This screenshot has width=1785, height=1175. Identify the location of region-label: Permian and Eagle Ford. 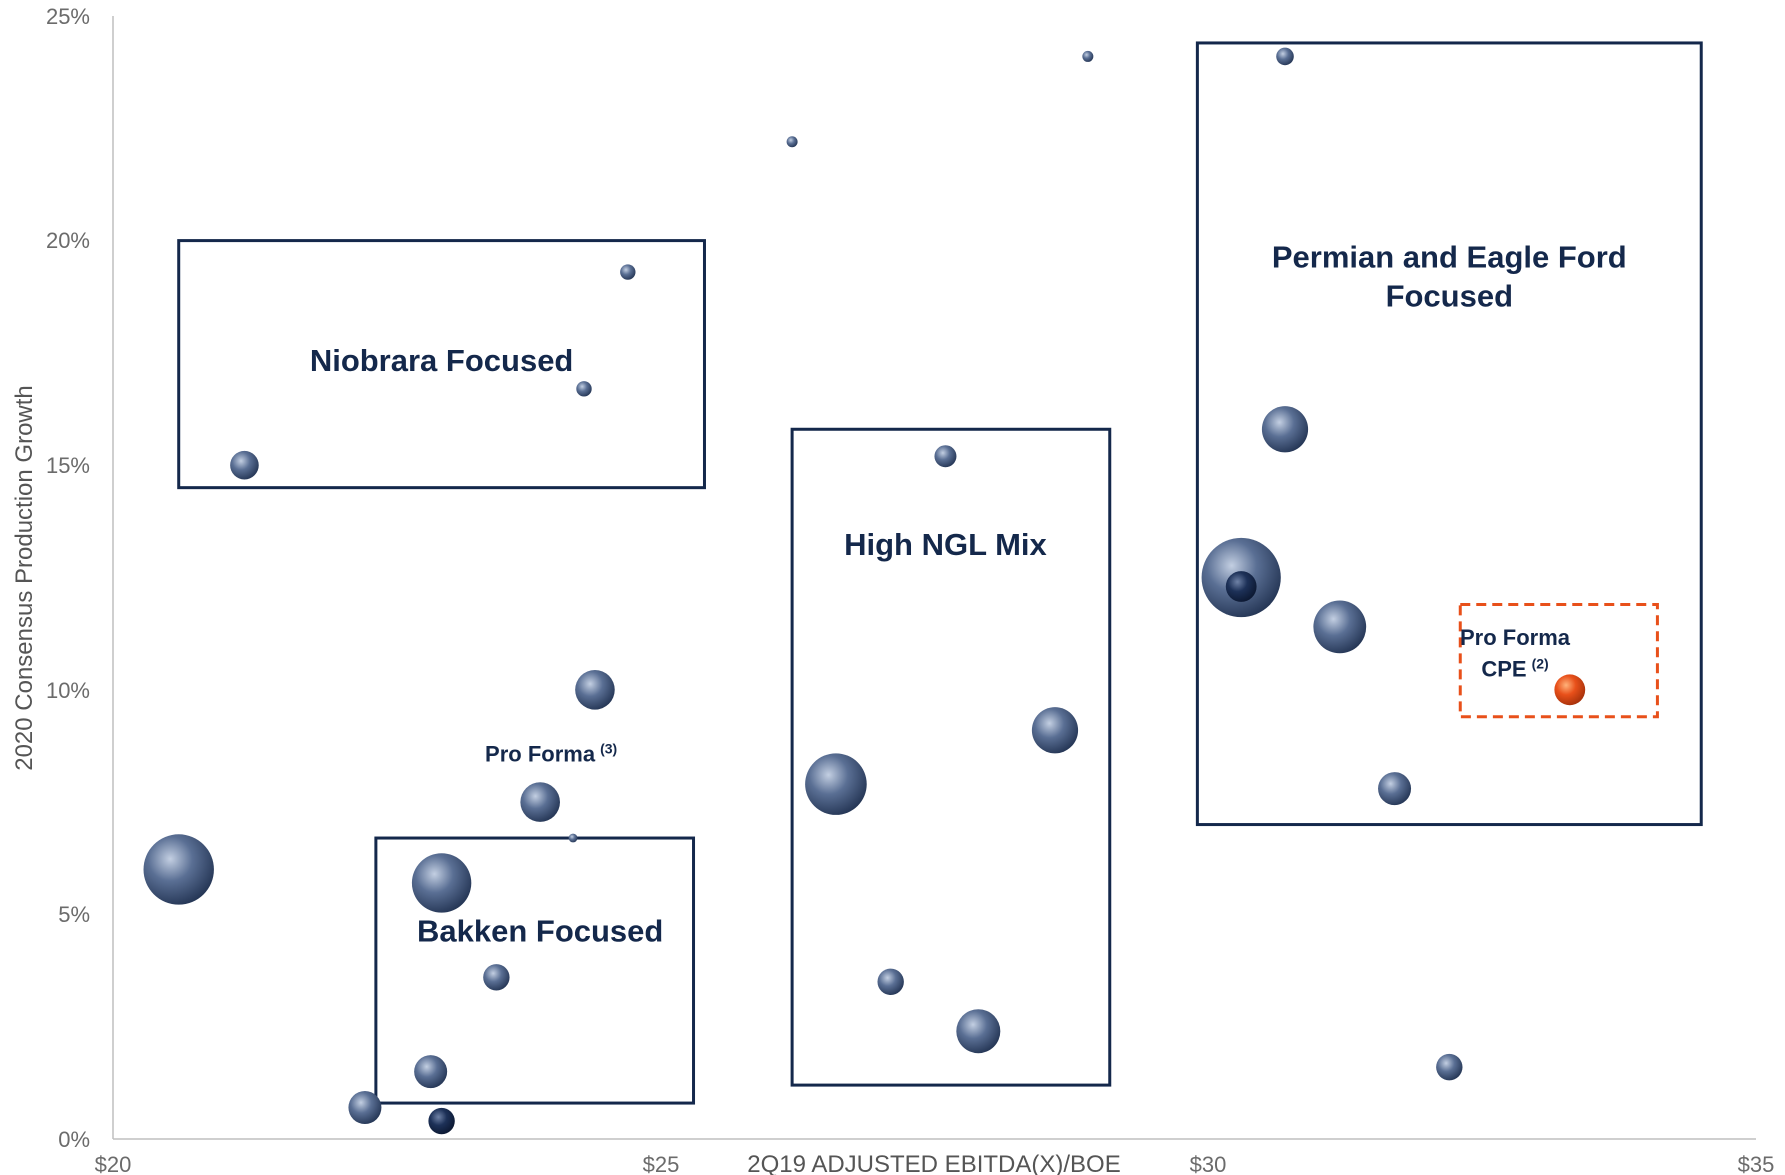
(1449, 257).